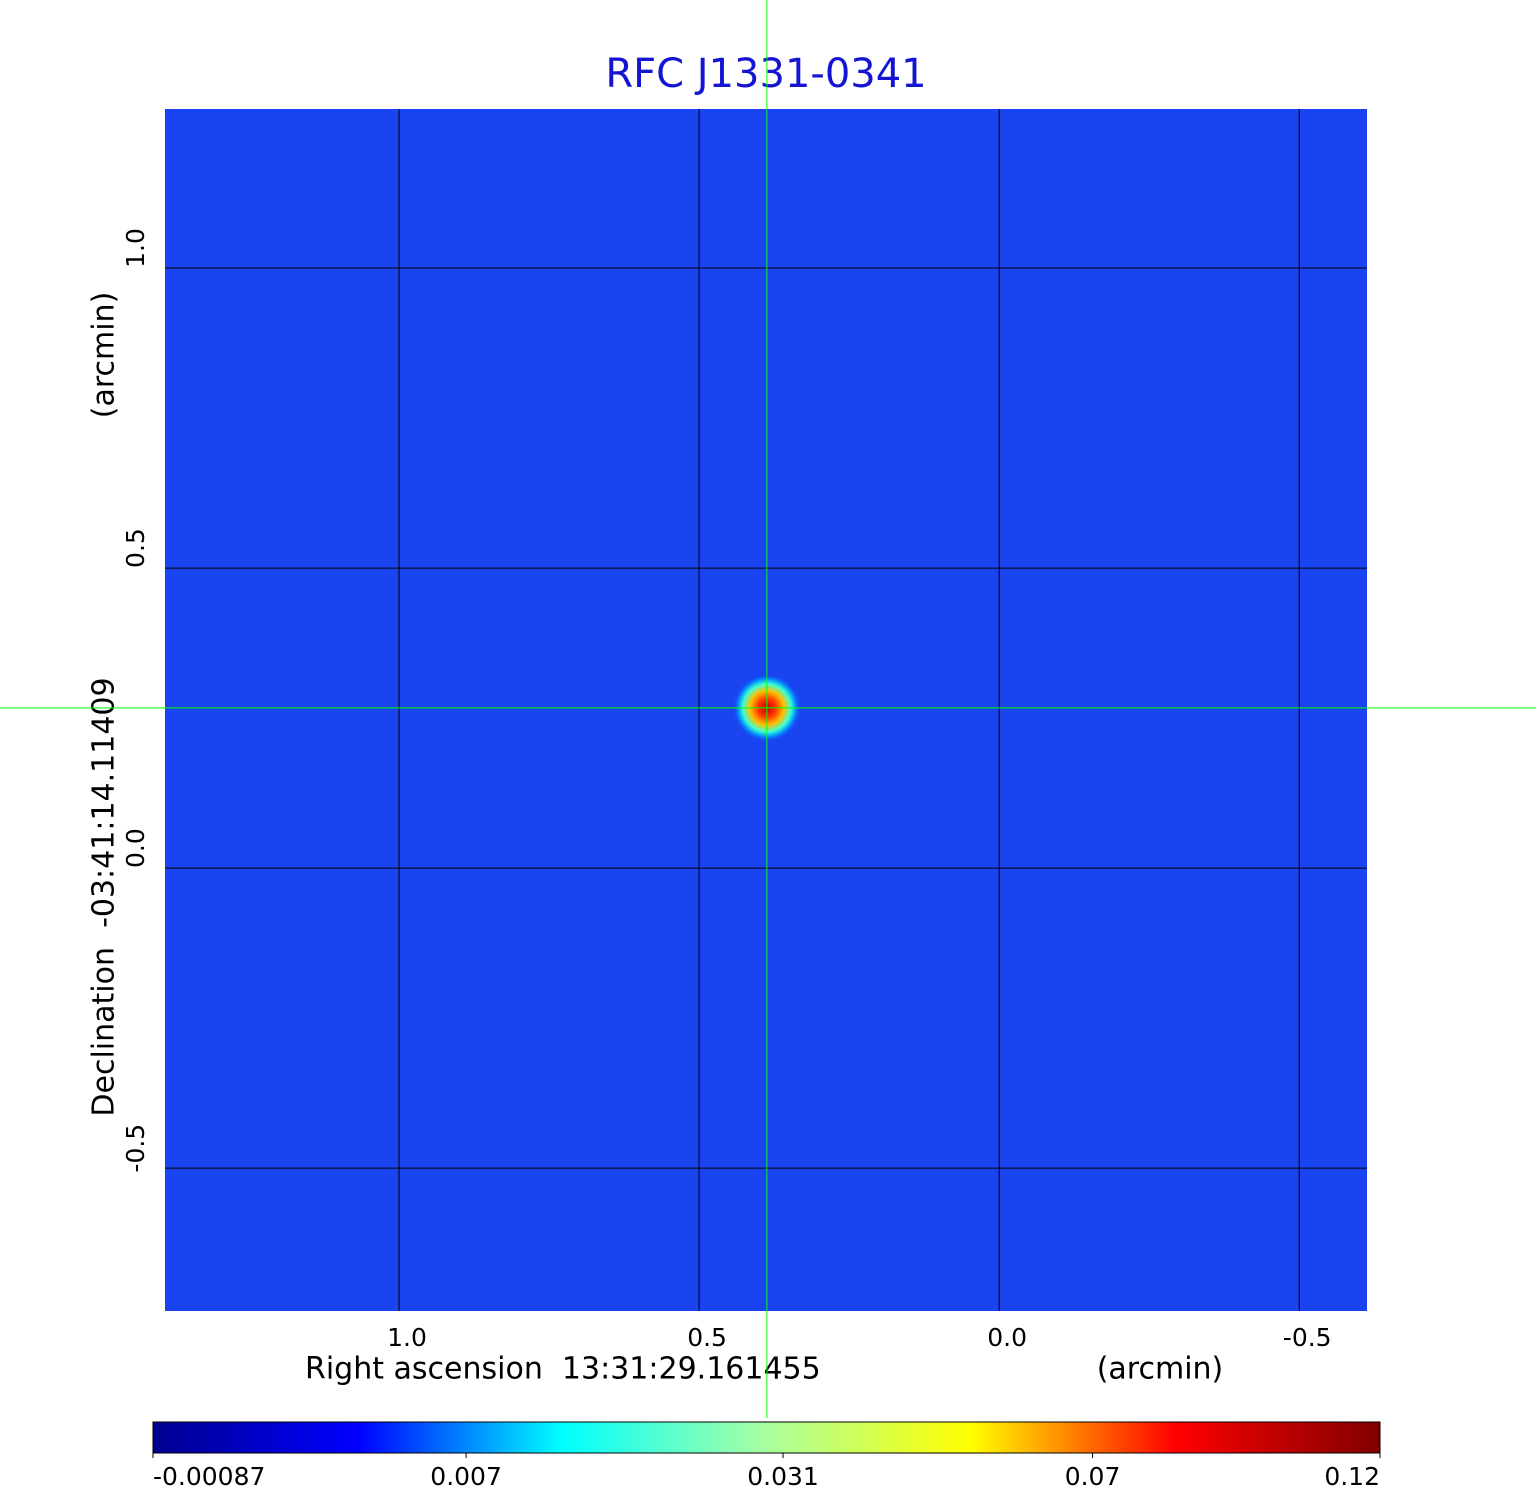 Image resolution: width=1536 pixels, height=1511 pixels. Describe the element at coordinates (104, 896) in the screenshot. I see `y-axis-label: Declination -03:41:14.11409` at that location.